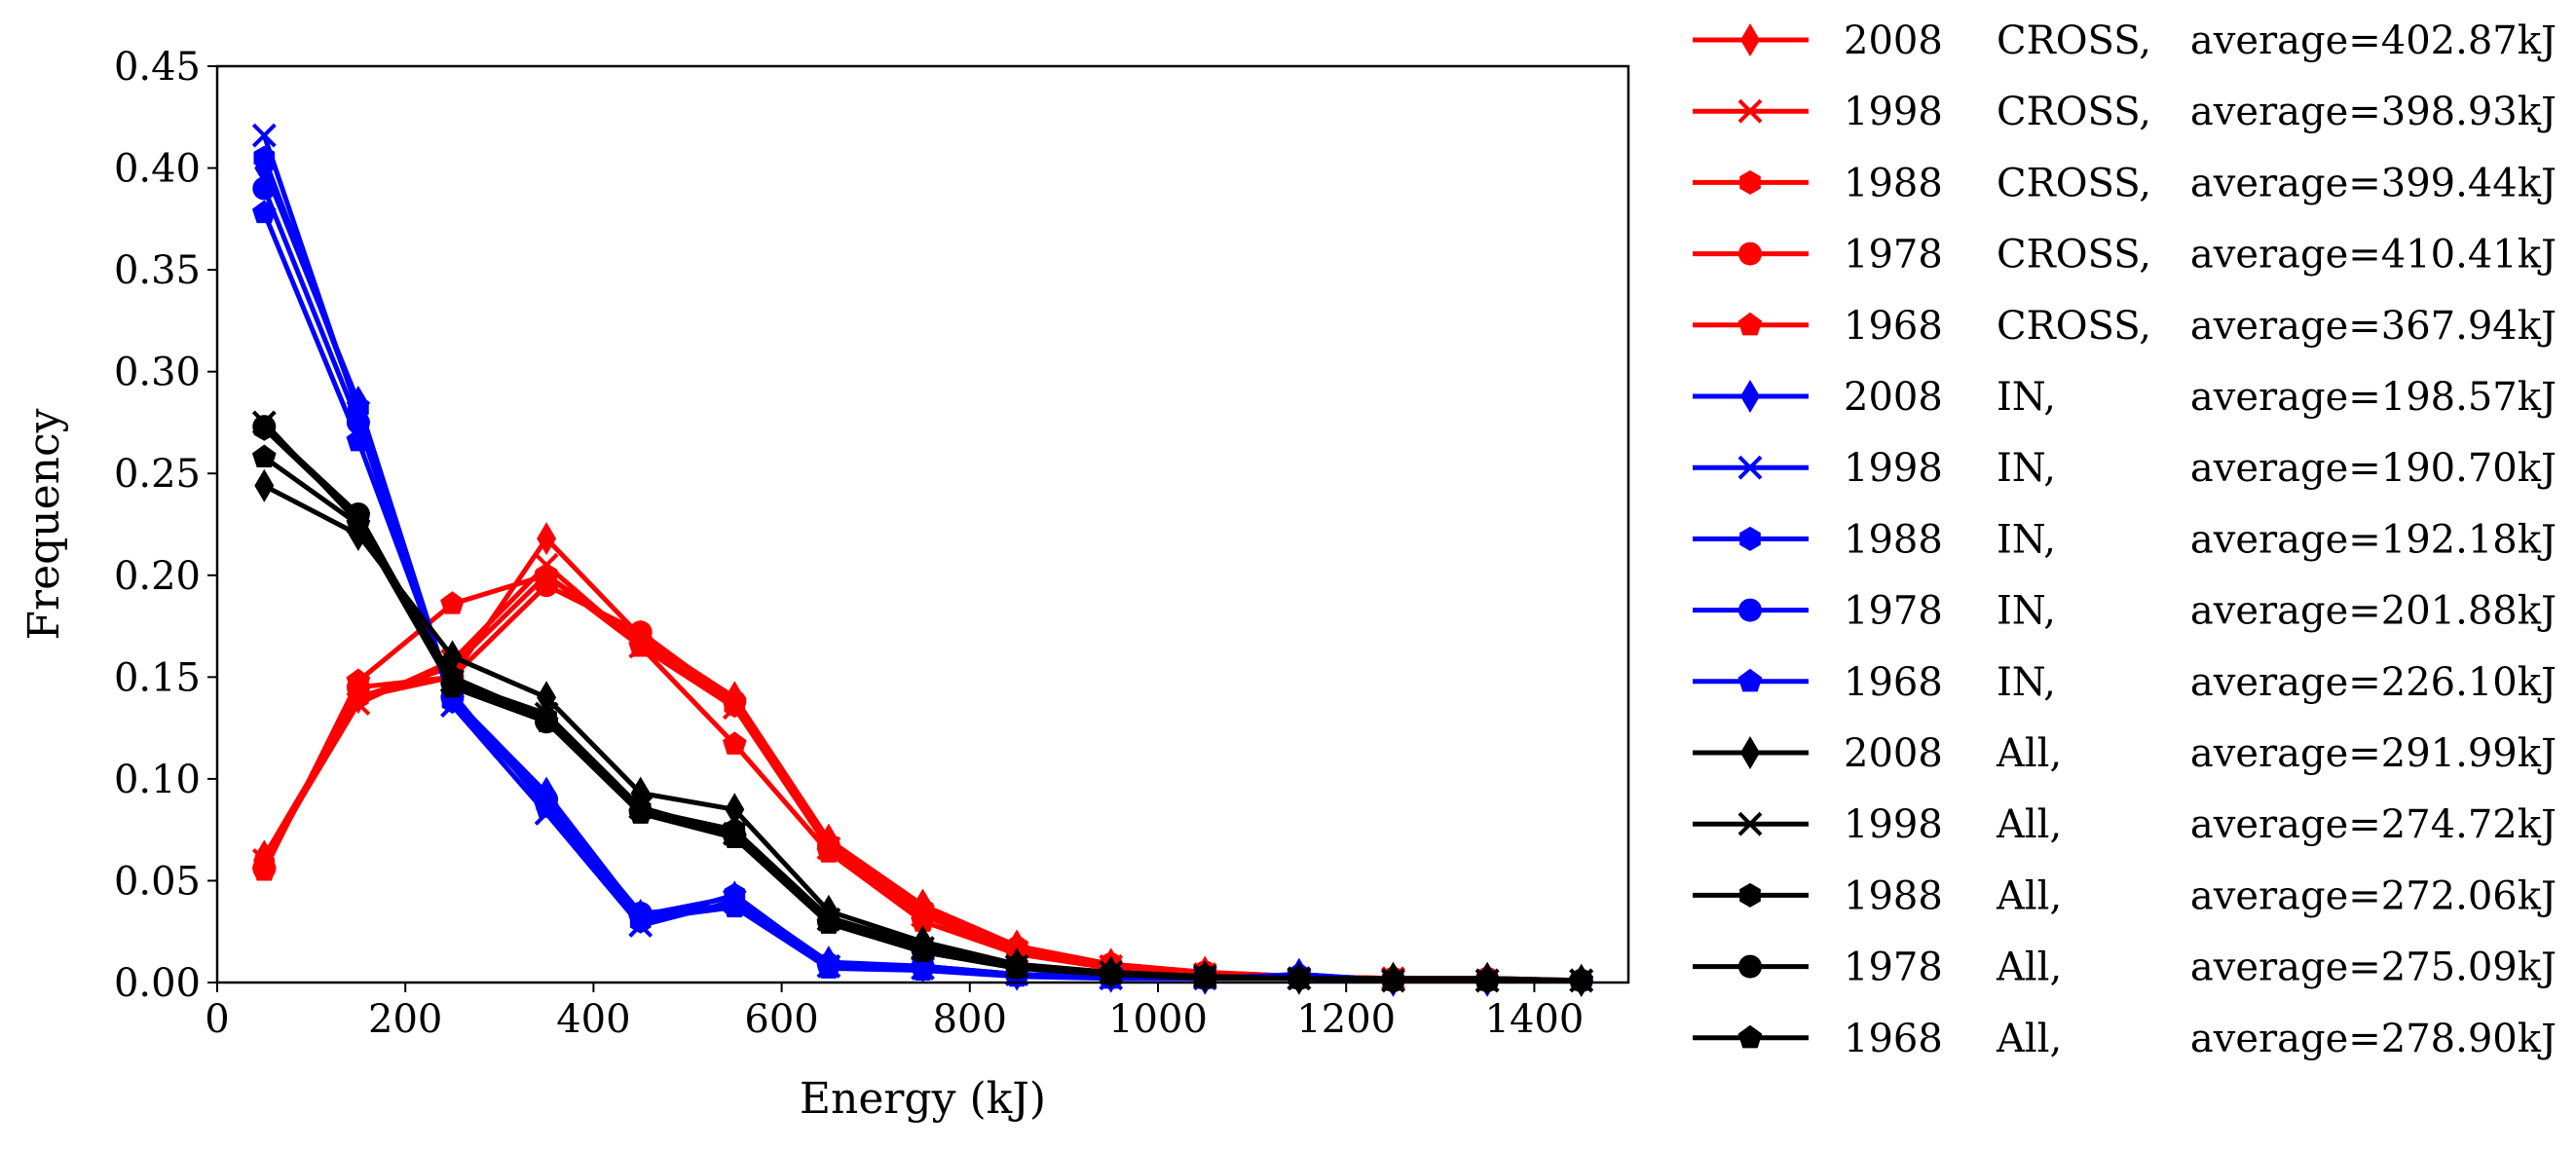 This screenshot has height=1150, width=2576. I want to click on legend-average: average=402.87kJ, so click(2373, 41).